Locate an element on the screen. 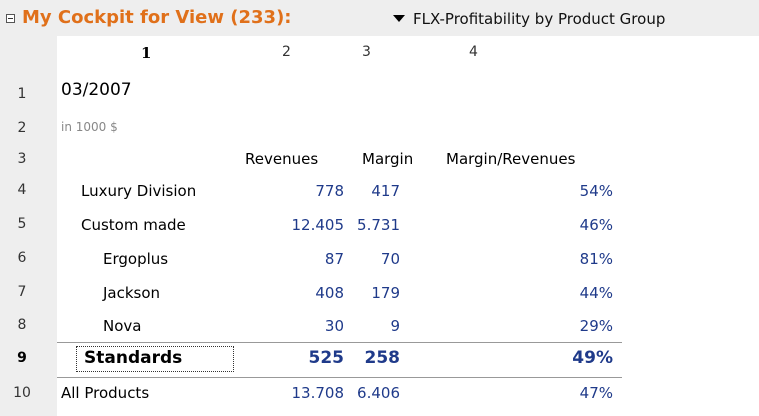 Image resolution: width=759 pixels, height=416 pixels. row-label: Luxury Division is located at coordinates (139, 191).